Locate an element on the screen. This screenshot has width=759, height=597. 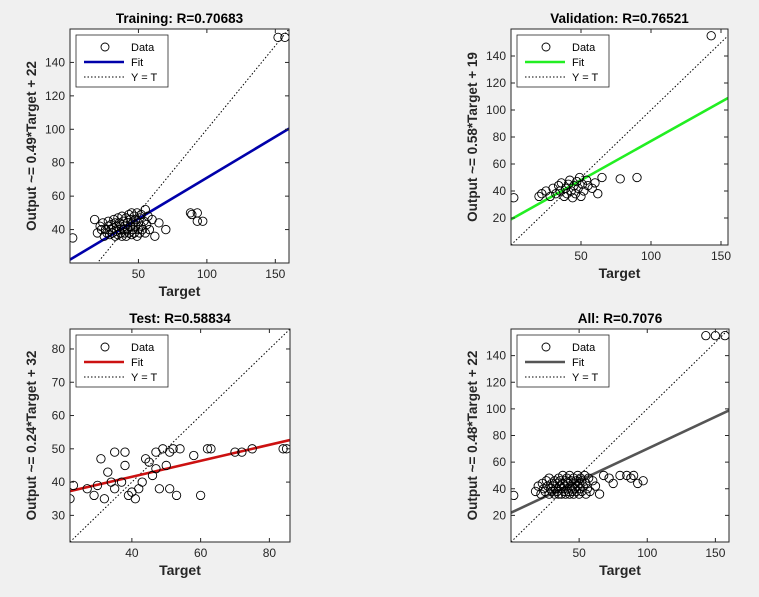
x-tick-label: 40 is located at coordinates (132, 553).